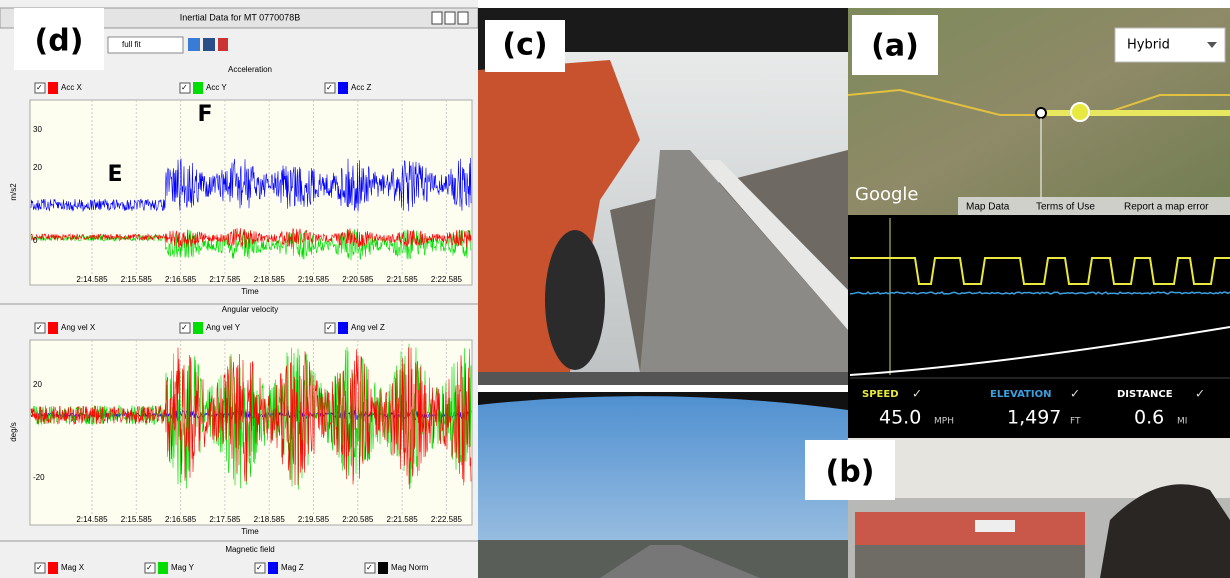 The width and height of the screenshot is (1230, 578). Describe the element at coordinates (1145, 394) in the screenshot. I see `stat-label: DISTANCE` at that location.